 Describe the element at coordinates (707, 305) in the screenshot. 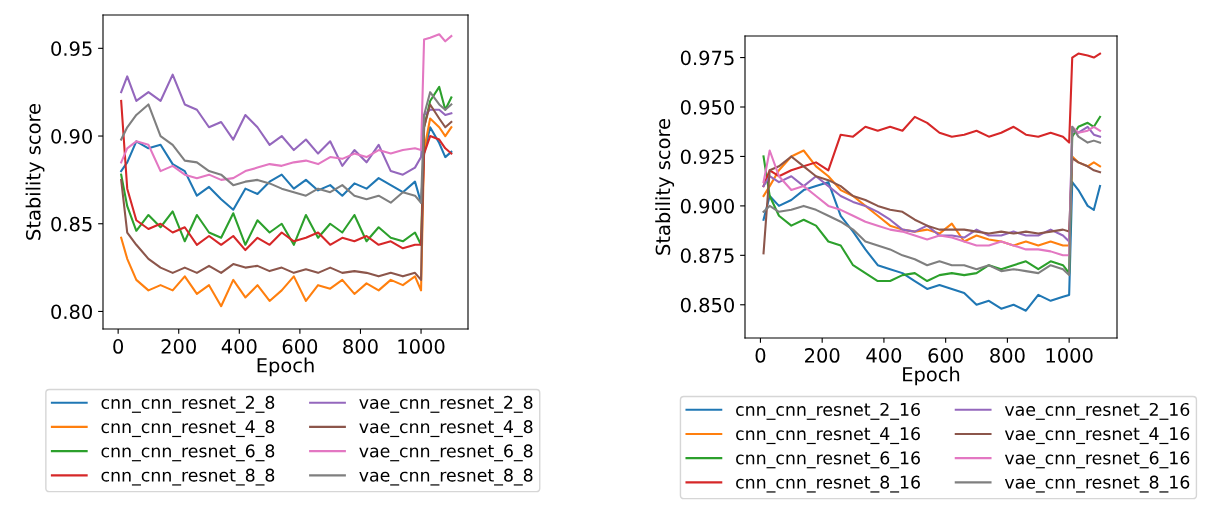

I see `y-tick-label: 0.850` at that location.